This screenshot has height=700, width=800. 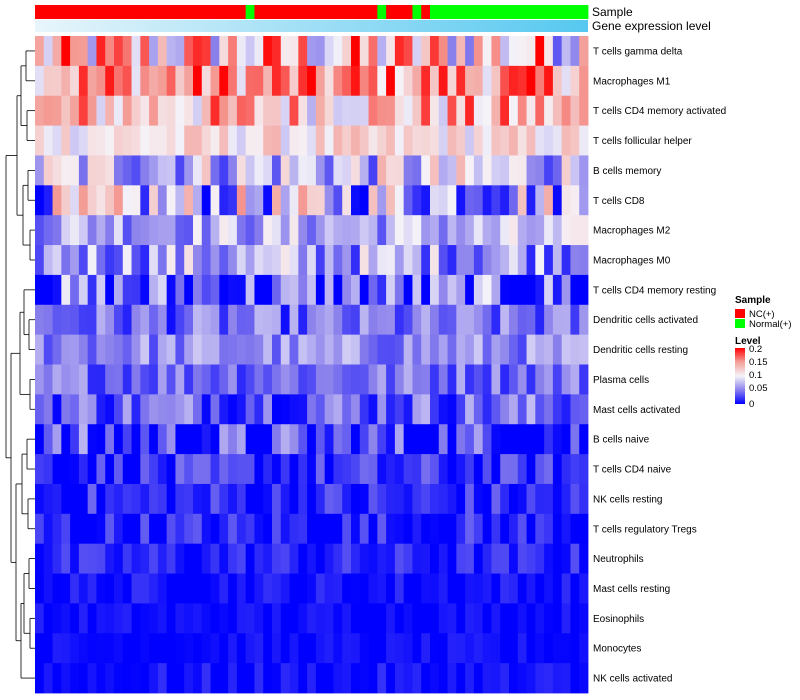 I want to click on row-label: Macrophages M2, so click(x=632, y=231).